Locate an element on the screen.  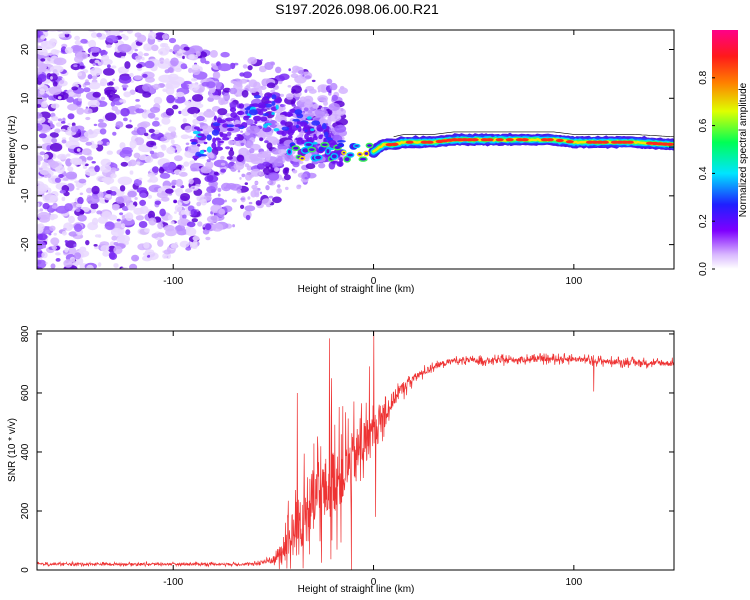
snr-y-tick-label: 800 is located at coordinates (25, 333).